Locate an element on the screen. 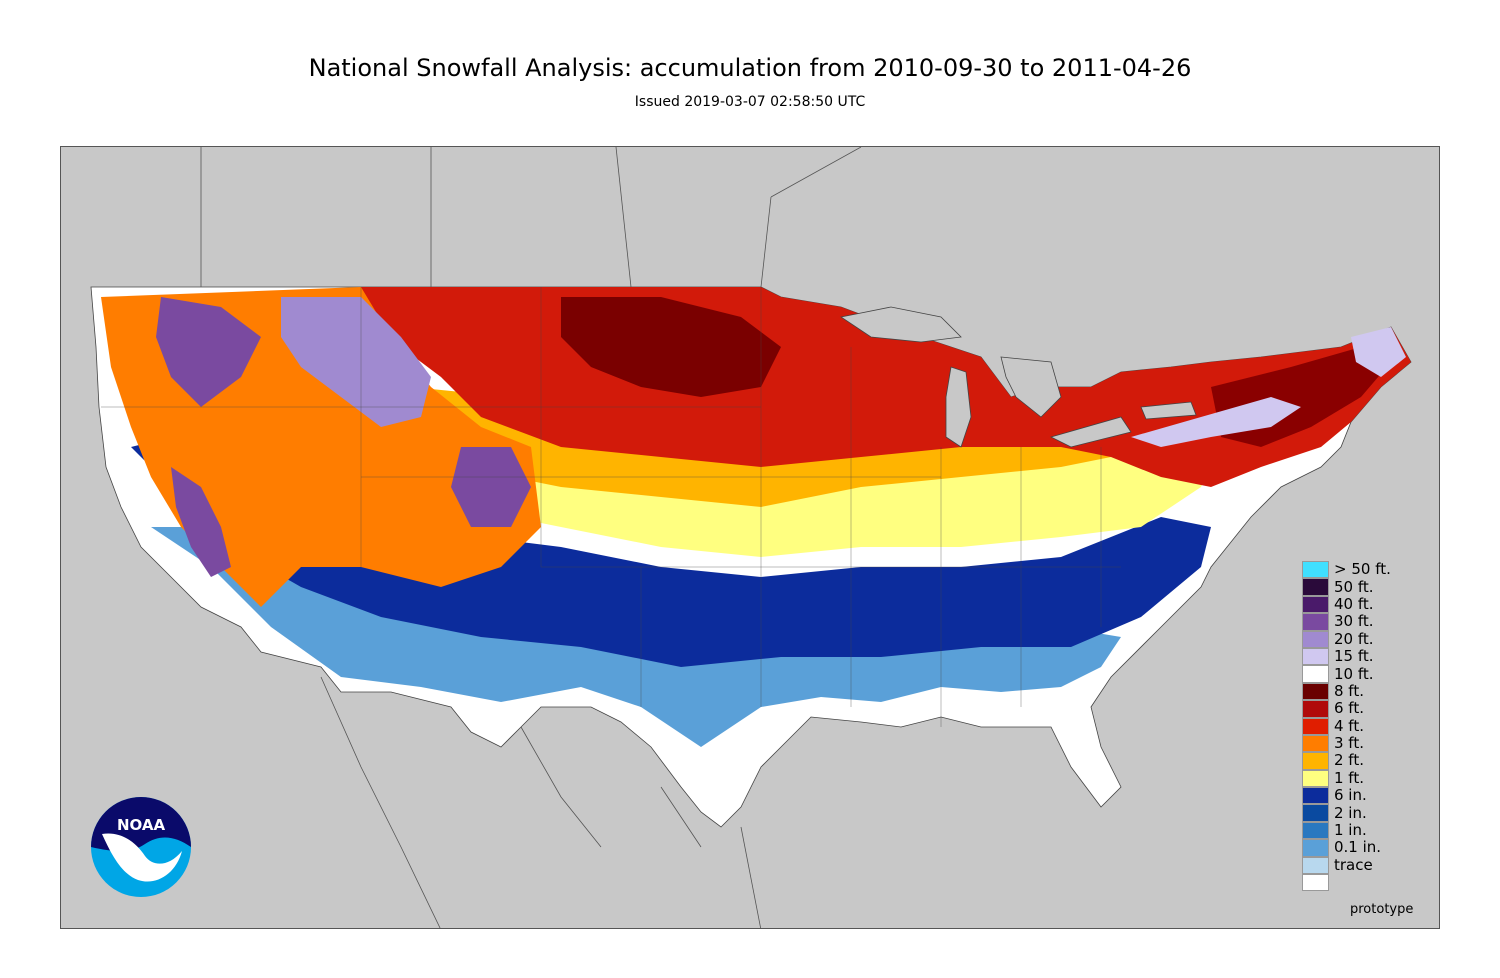  legend-label: 50 ft. is located at coordinates (1354, 586).